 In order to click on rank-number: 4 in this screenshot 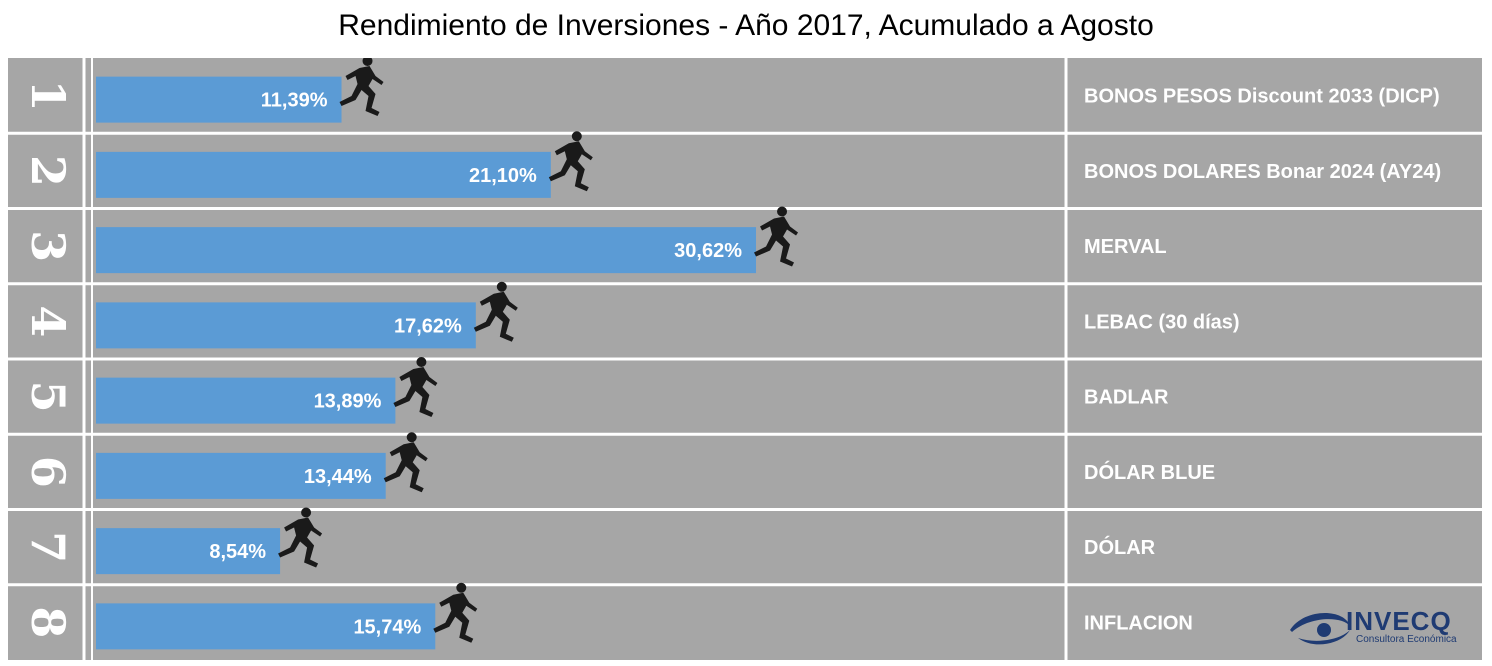, I will do `click(48, 321)`.